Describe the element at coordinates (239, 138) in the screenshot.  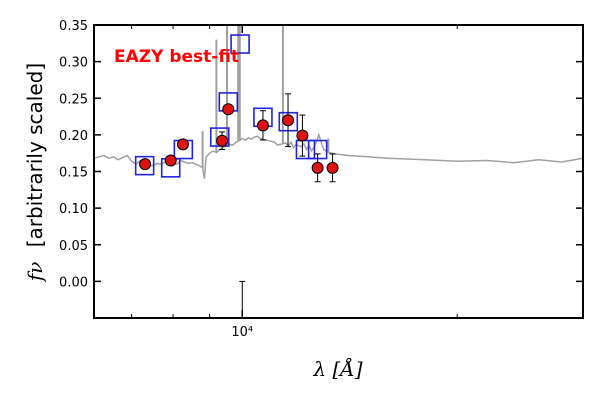
I see `observed-layer` at that location.